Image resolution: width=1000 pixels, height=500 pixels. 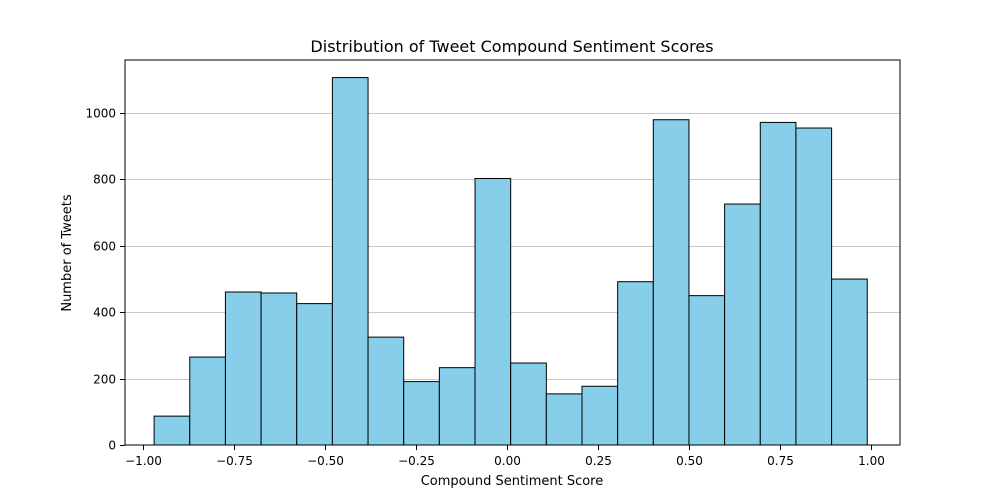 What do you see at coordinates (871, 461) in the screenshot?
I see `x-tick-label: 1.00` at bounding box center [871, 461].